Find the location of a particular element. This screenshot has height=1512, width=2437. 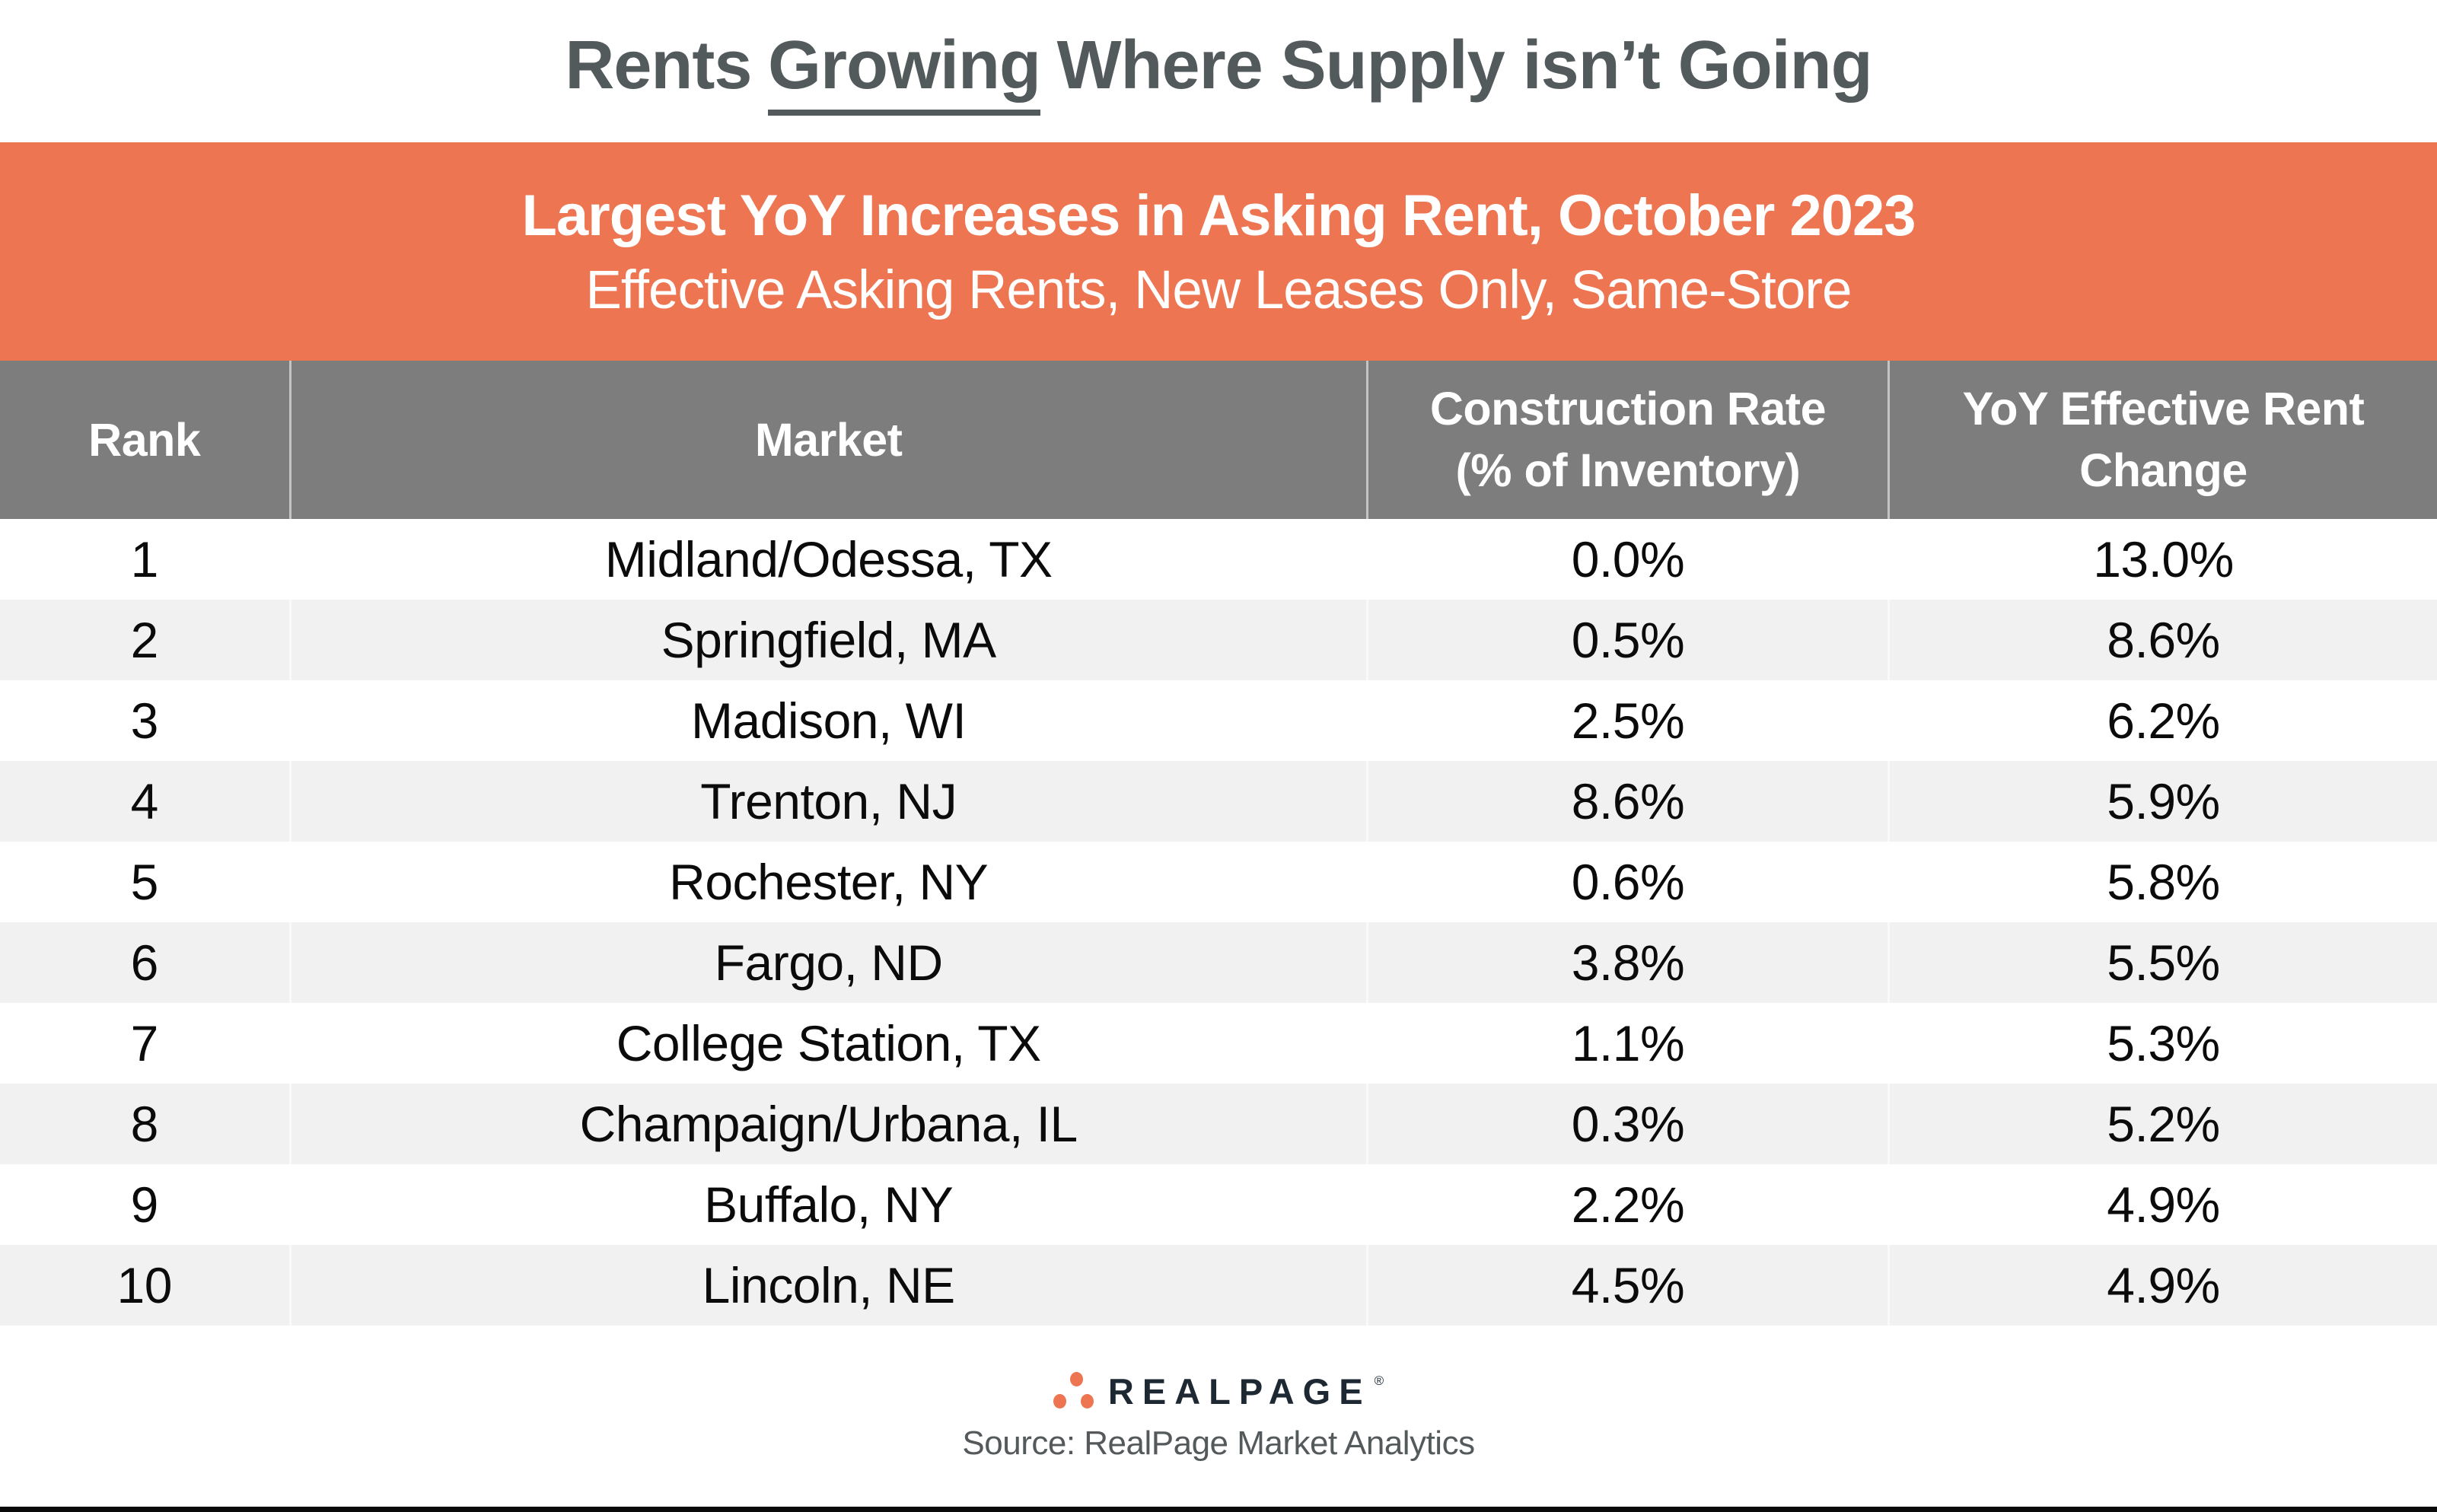

table-row: 1 Midland/Odessa, TX 0.0% 13.0% is located at coordinates (1218, 559).